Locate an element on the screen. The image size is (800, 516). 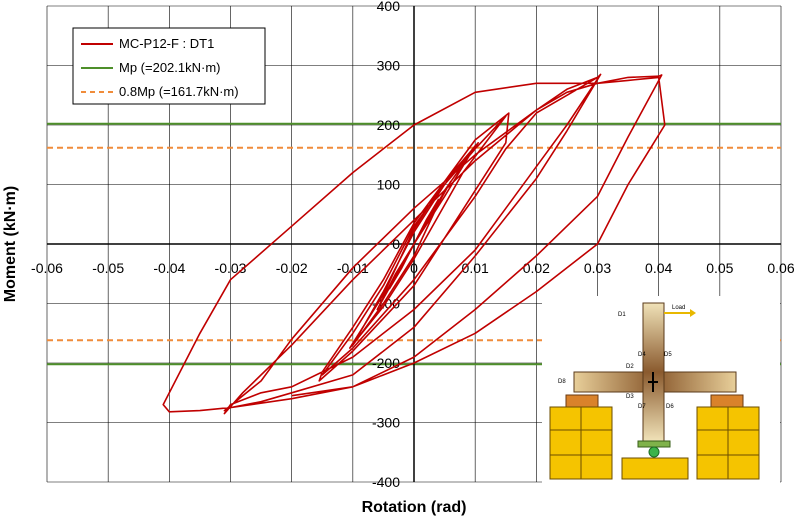
y-tick-label: 0 is located at coordinates (396, 244).